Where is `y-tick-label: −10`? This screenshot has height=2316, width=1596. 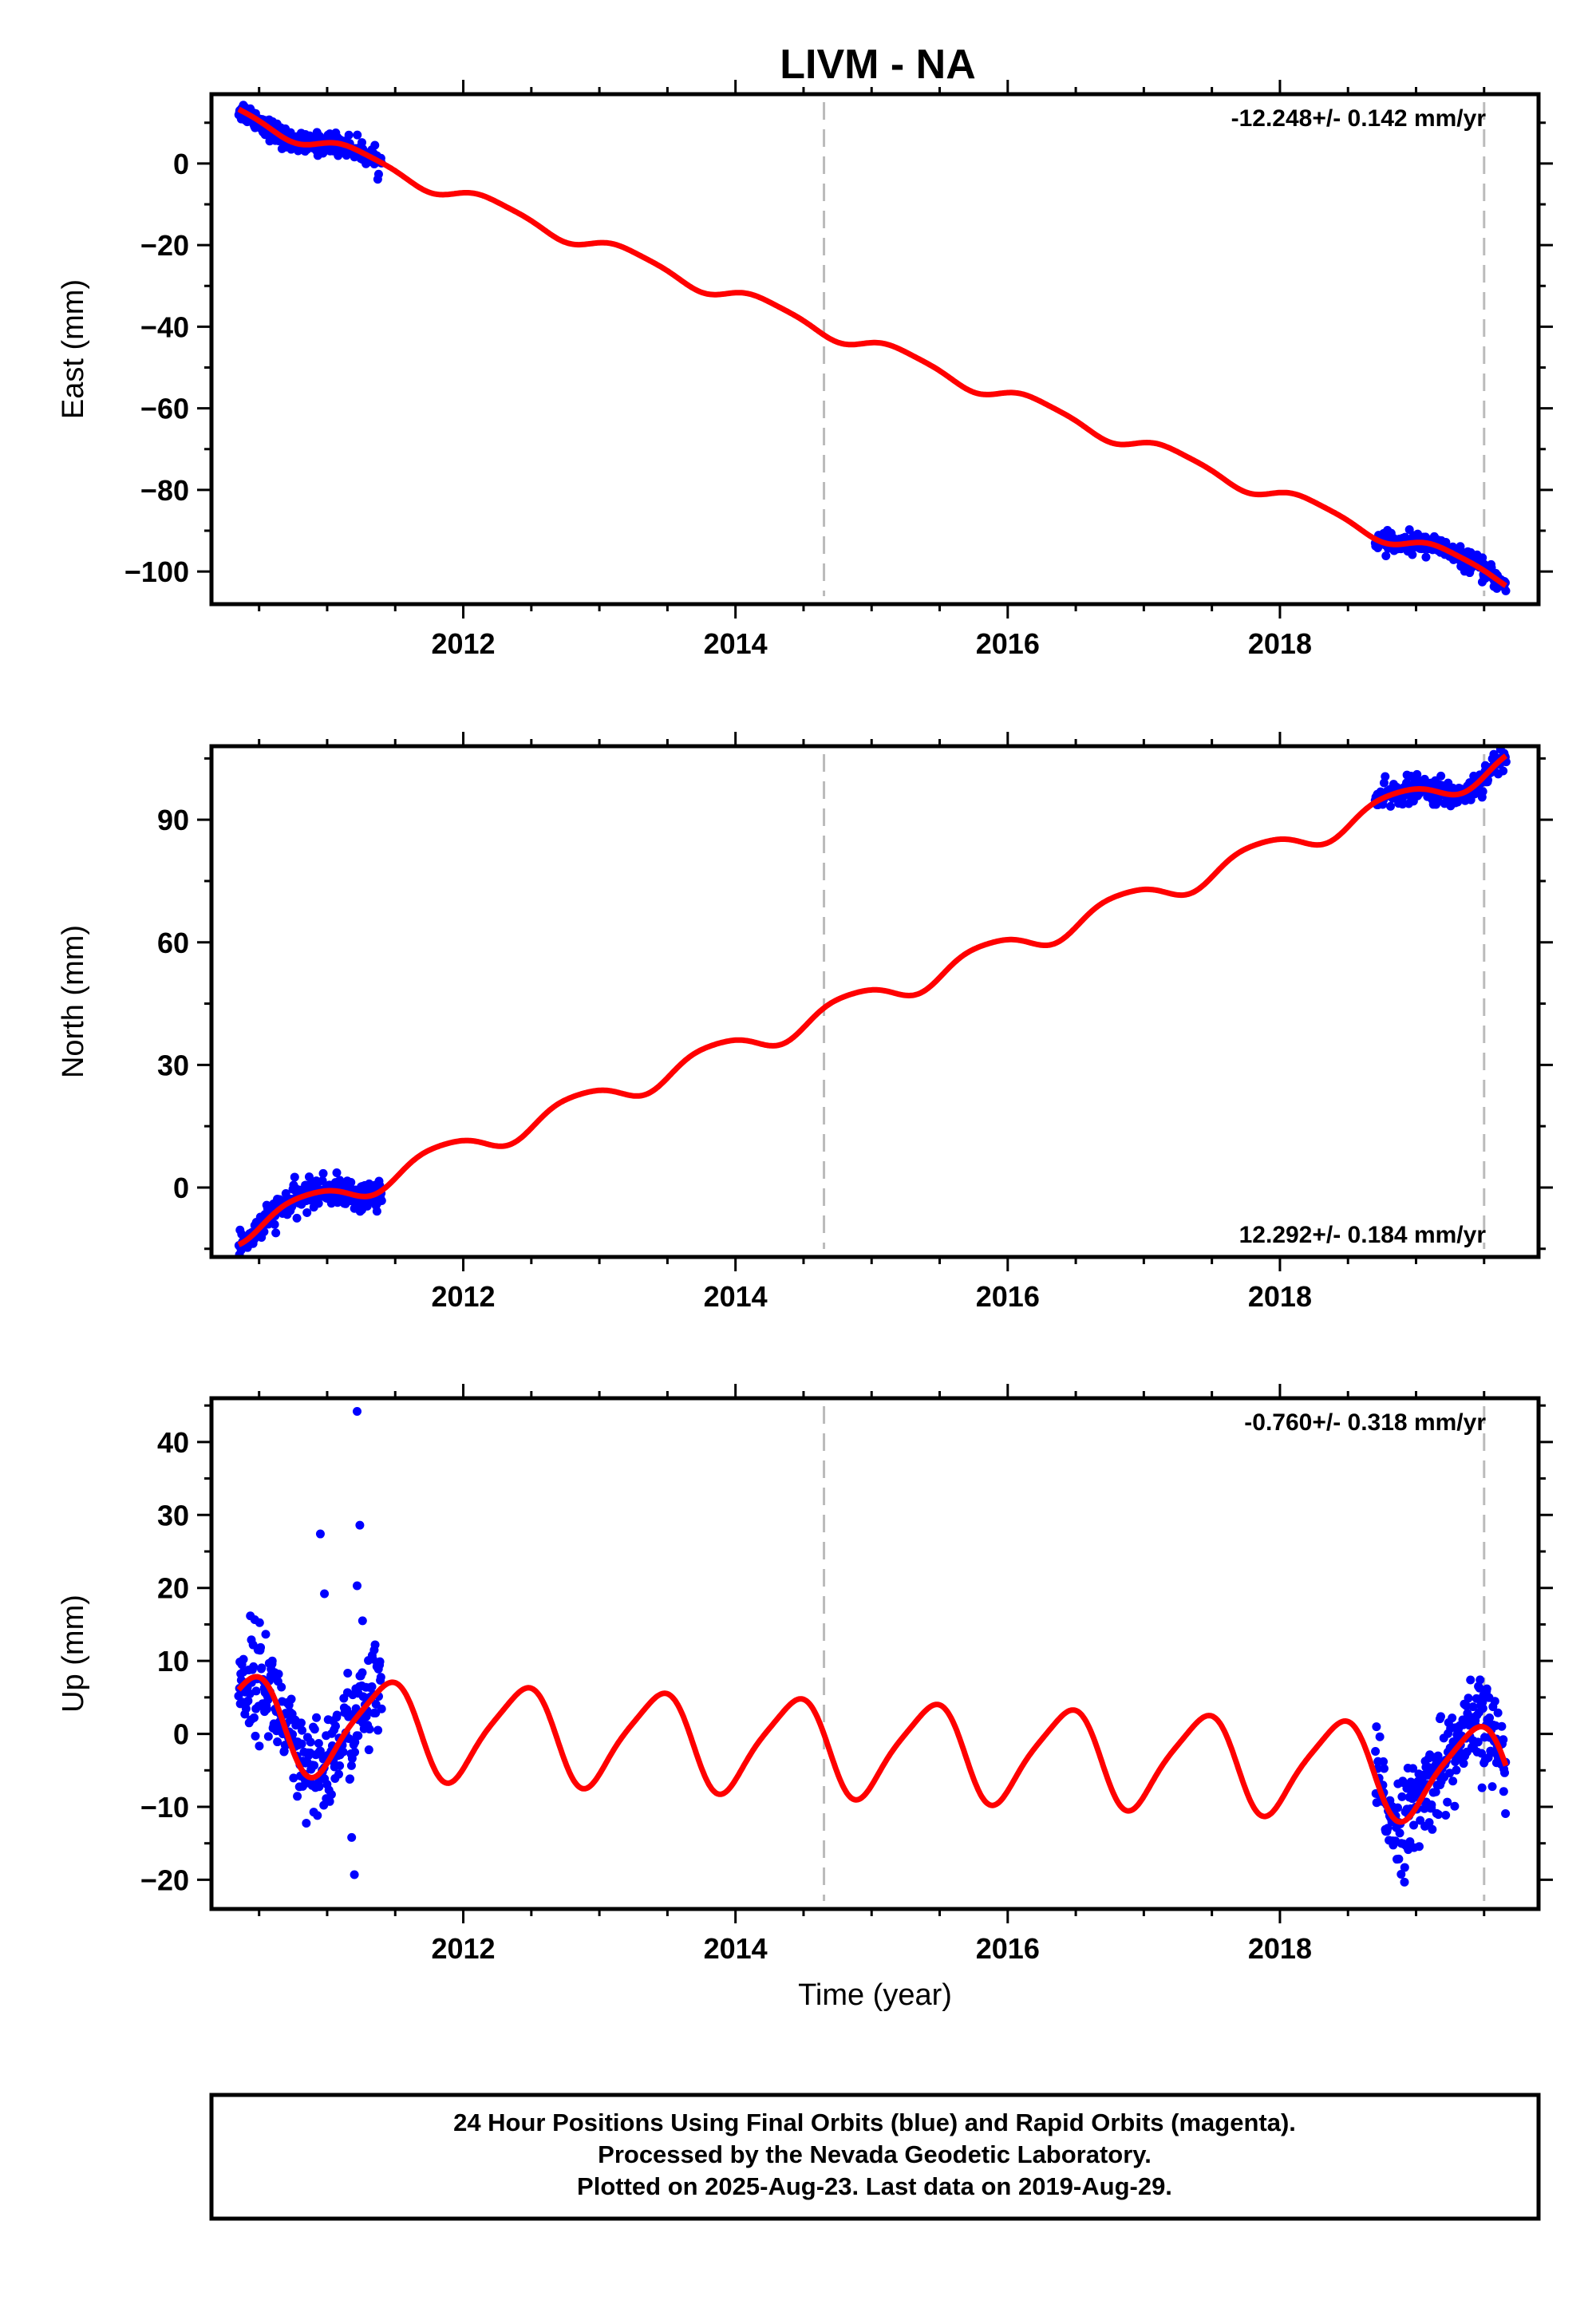 y-tick-label: −10 is located at coordinates (164, 1807).